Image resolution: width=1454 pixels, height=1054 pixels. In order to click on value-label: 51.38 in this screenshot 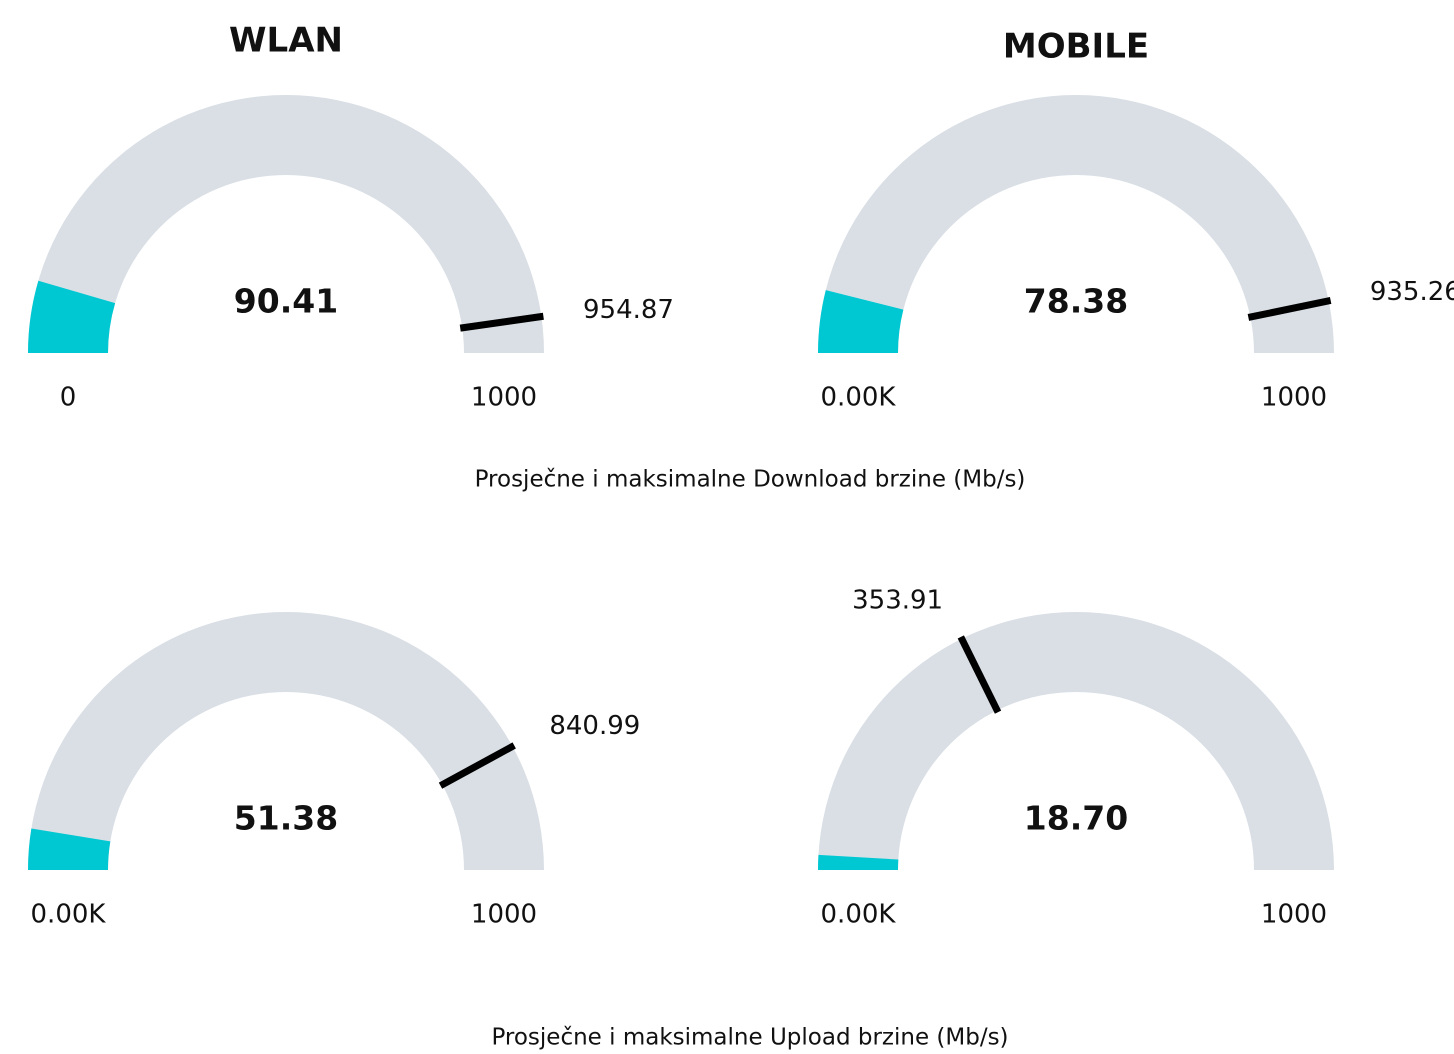, I will do `click(286, 818)`.